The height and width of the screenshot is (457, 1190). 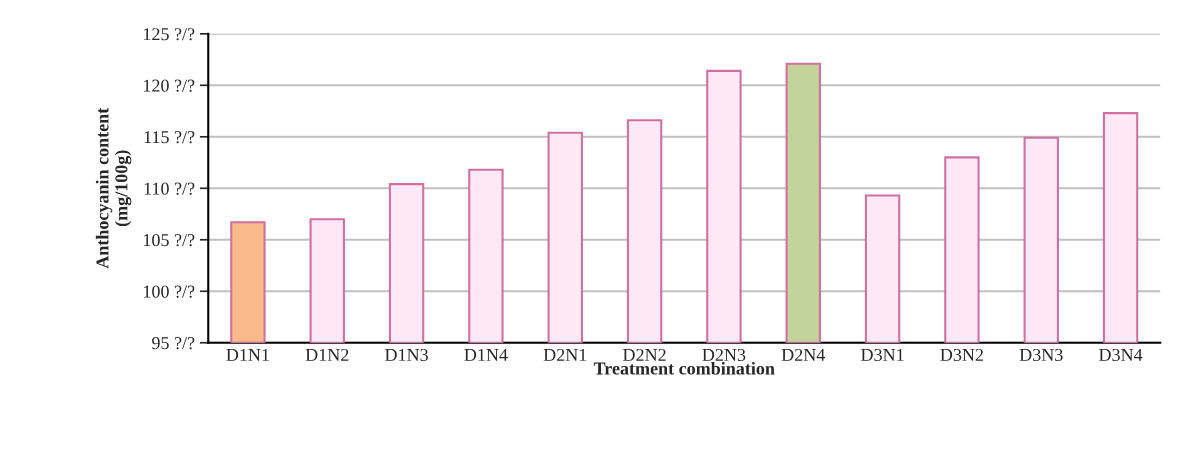 I want to click on x-tick-label: D1N4, so click(x=486, y=354).